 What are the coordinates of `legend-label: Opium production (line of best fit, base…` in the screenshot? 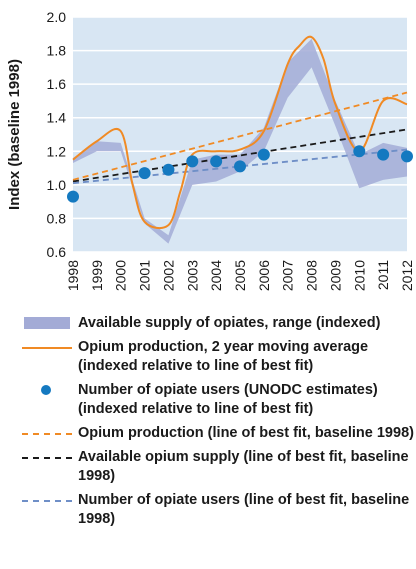 It's located at (246, 433).